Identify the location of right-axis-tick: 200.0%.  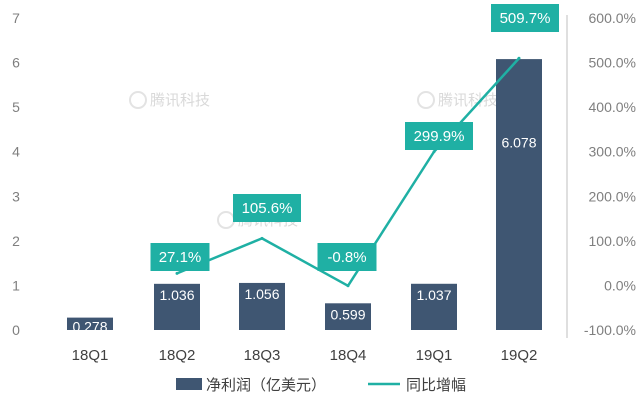
(612, 196).